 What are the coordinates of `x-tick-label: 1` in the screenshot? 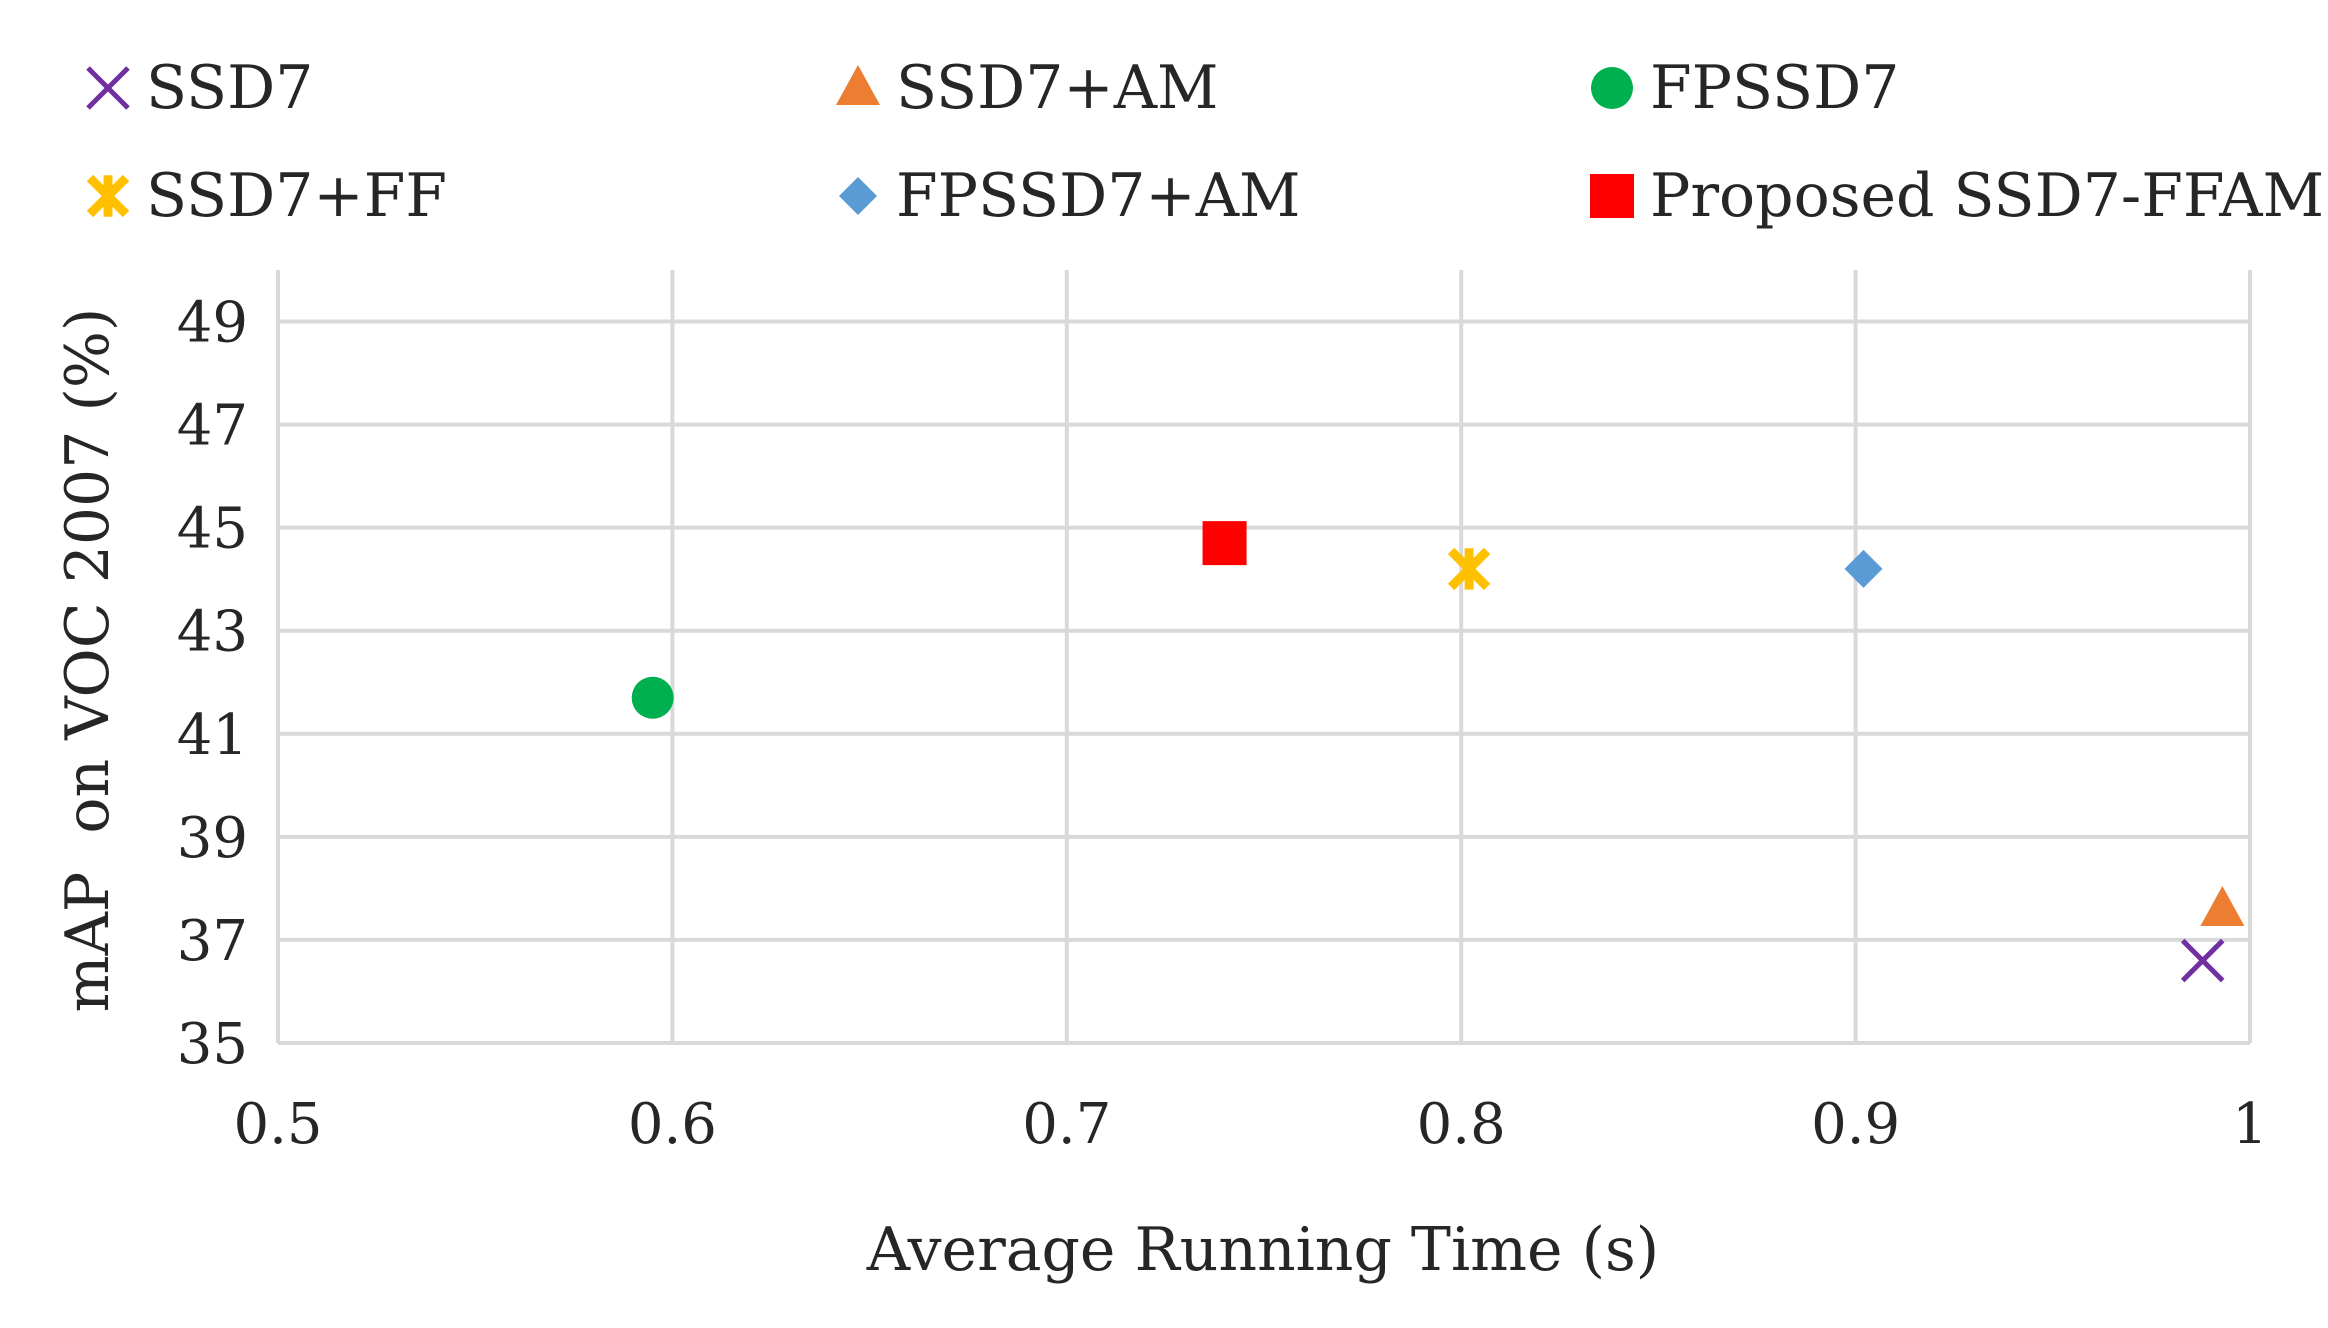 It's located at (2250, 1124).